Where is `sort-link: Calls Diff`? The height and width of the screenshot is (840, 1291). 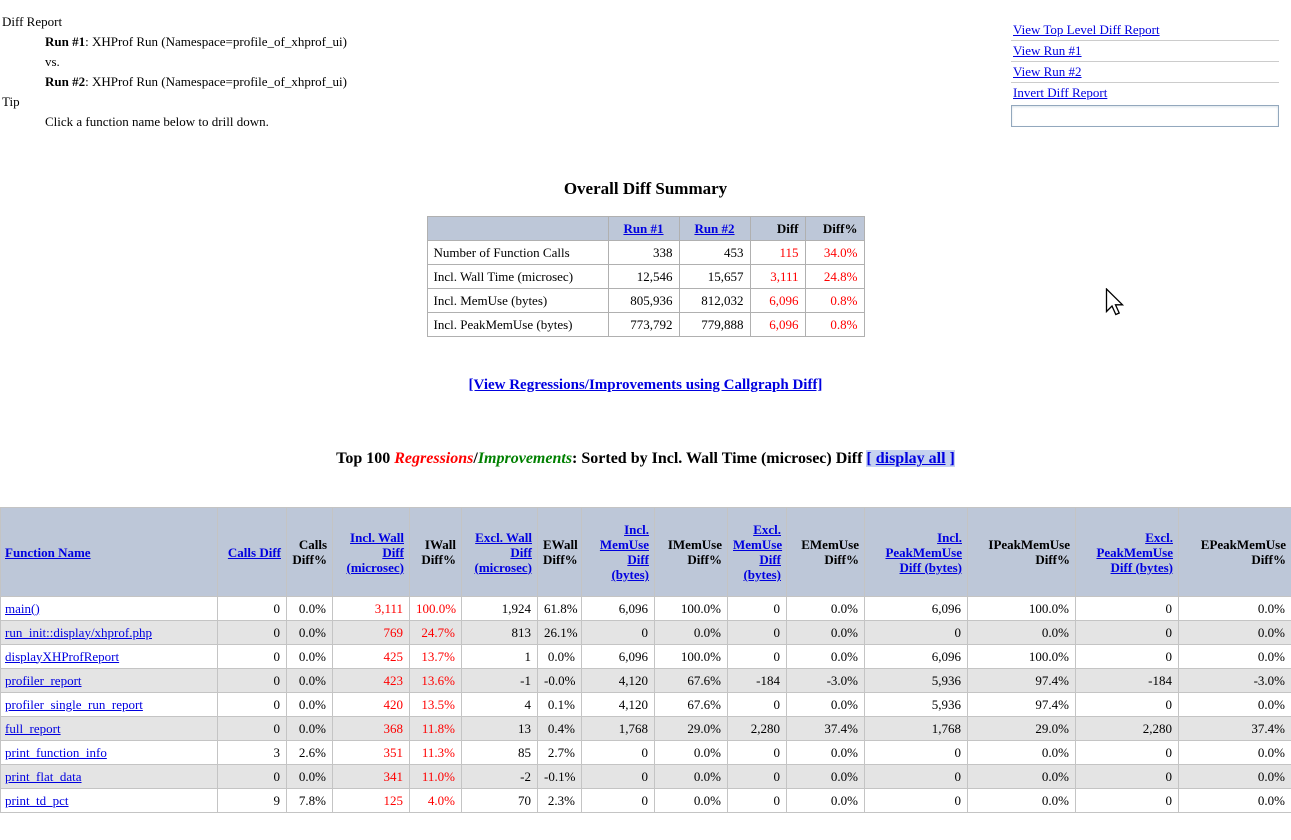
sort-link: Calls Diff is located at coordinates (254, 552).